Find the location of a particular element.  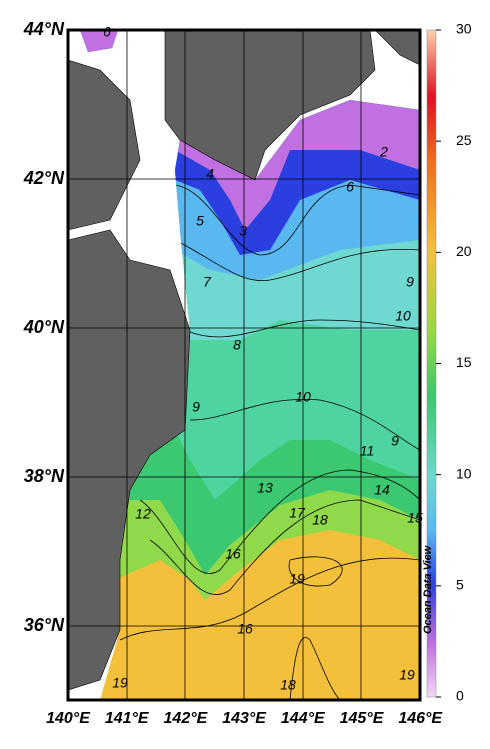

contour-label: 11 is located at coordinates (367, 451).